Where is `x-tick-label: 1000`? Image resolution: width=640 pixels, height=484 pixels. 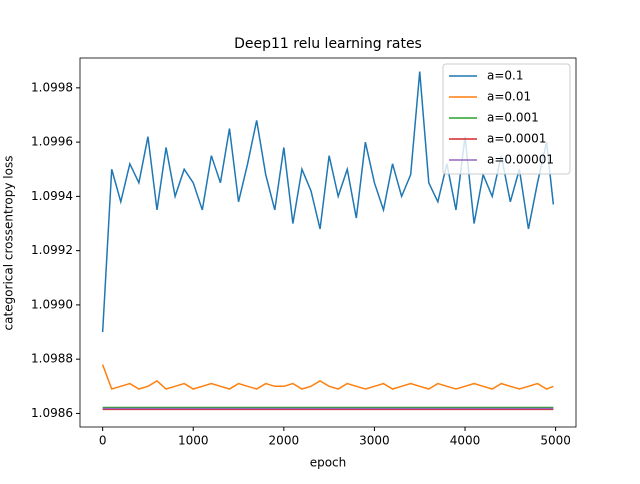
x-tick-label: 1000 is located at coordinates (193, 441).